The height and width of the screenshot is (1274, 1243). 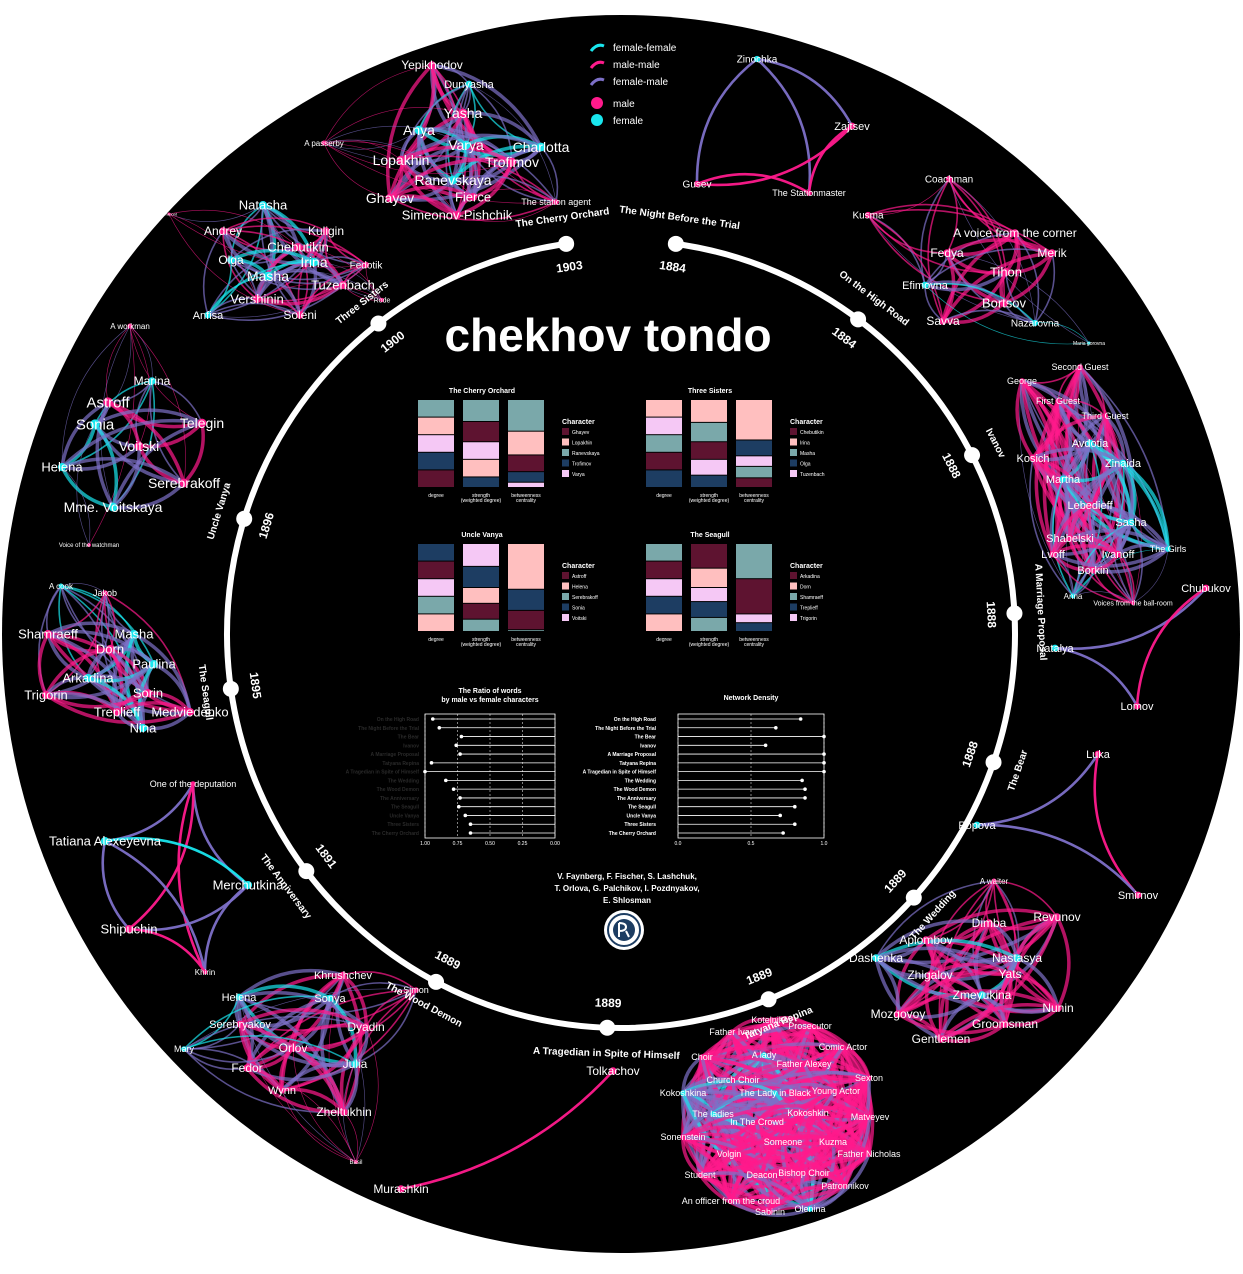 I want to click on character-label: Lomov, so click(x=1137, y=707).